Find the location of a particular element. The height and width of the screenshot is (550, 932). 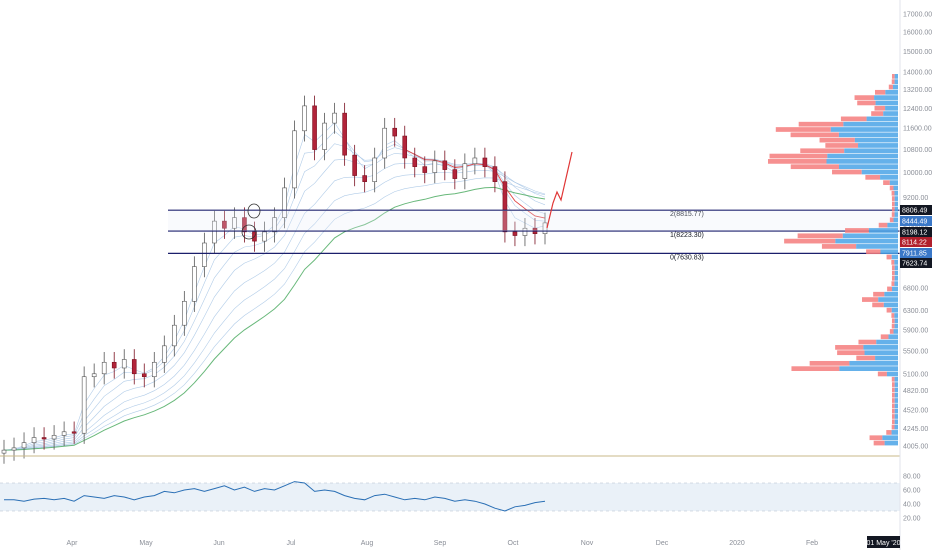

price-tag-text: 7623.74 is located at coordinates (914, 264).